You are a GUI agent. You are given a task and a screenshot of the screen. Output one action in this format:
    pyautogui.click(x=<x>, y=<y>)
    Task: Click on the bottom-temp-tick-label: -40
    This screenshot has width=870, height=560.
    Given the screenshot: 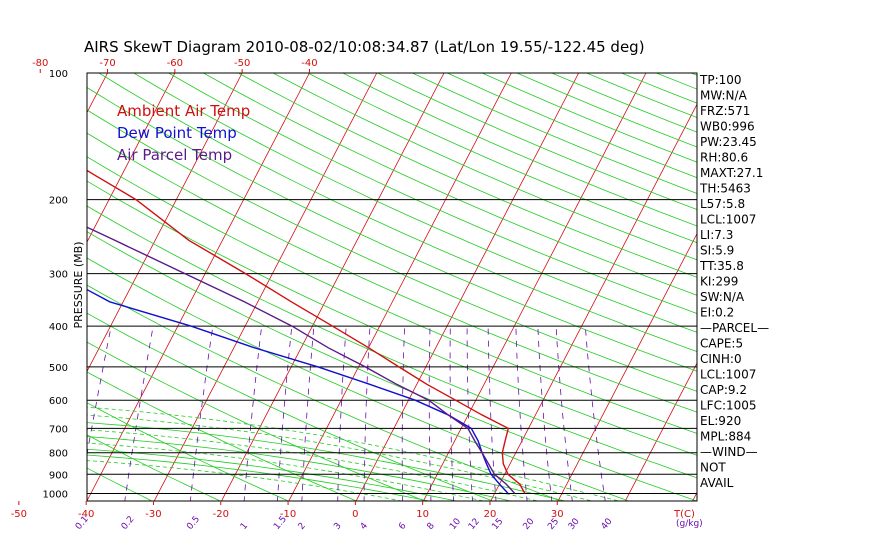 What is the action you would take?
    pyautogui.click(x=86, y=514)
    